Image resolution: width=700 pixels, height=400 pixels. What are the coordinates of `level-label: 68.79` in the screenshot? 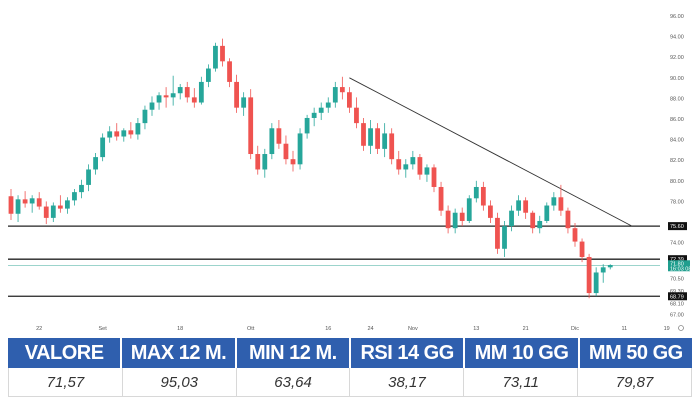 It's located at (677, 297).